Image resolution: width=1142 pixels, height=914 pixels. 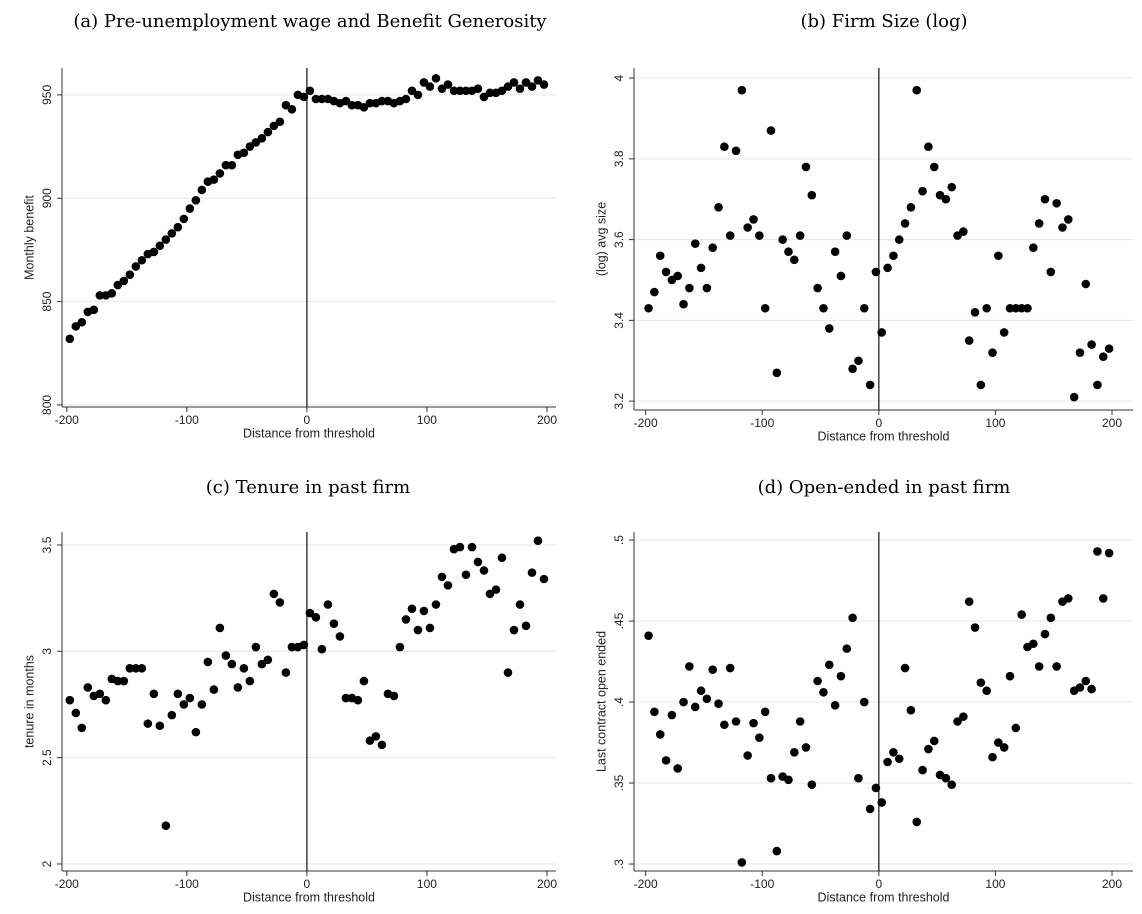 I want to click on y-axis-label: tenure in months, so click(x=29, y=701).